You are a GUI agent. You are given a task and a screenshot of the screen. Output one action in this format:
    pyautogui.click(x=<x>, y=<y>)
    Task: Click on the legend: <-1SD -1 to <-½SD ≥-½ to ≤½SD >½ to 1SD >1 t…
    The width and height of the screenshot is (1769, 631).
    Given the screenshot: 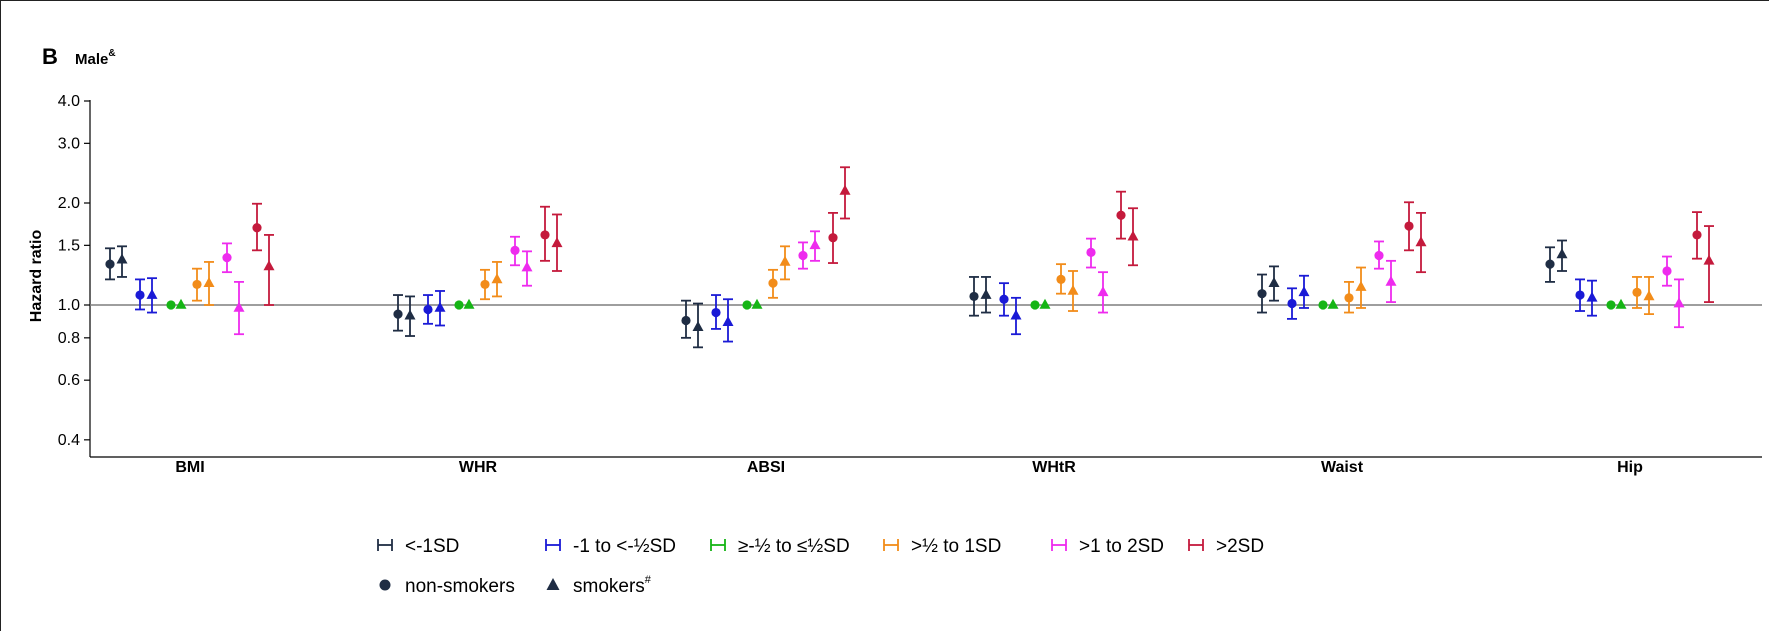 What is the action you would take?
    pyautogui.click(x=820, y=566)
    